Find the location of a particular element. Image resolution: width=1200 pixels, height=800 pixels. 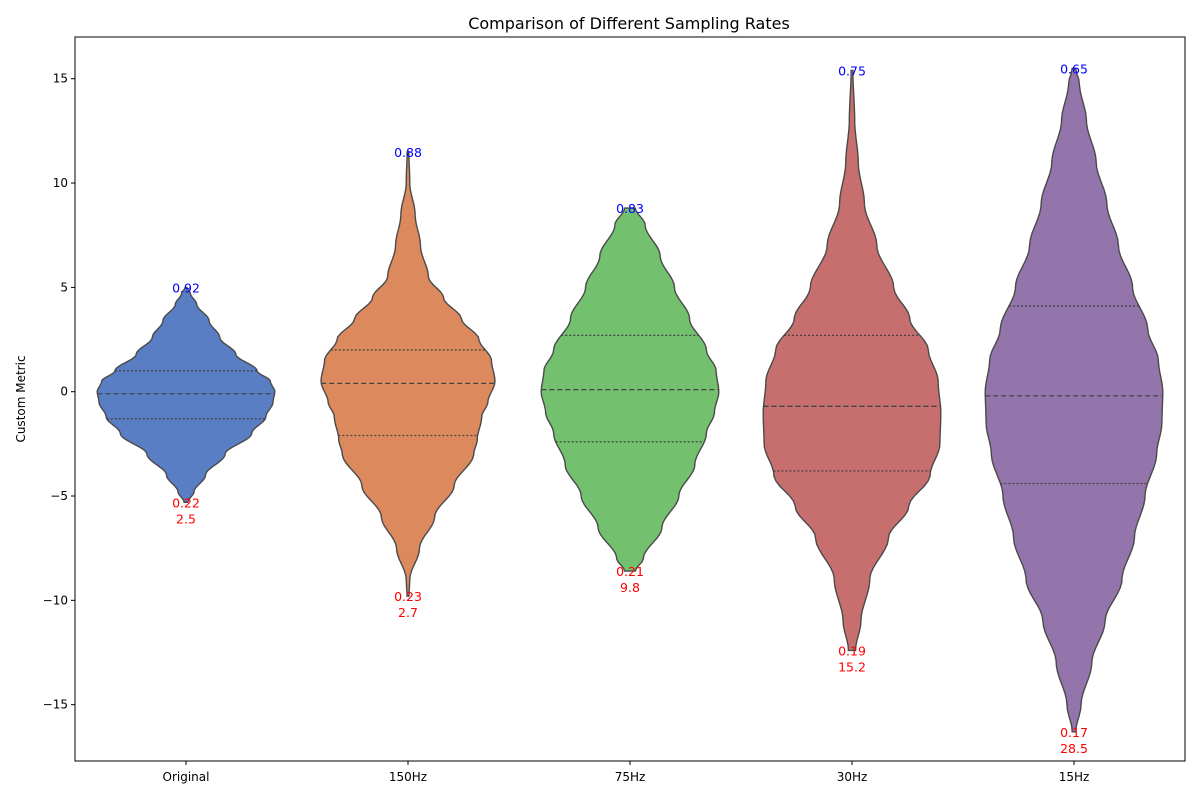

y-tick-label: −15 is located at coordinates (55, 705).